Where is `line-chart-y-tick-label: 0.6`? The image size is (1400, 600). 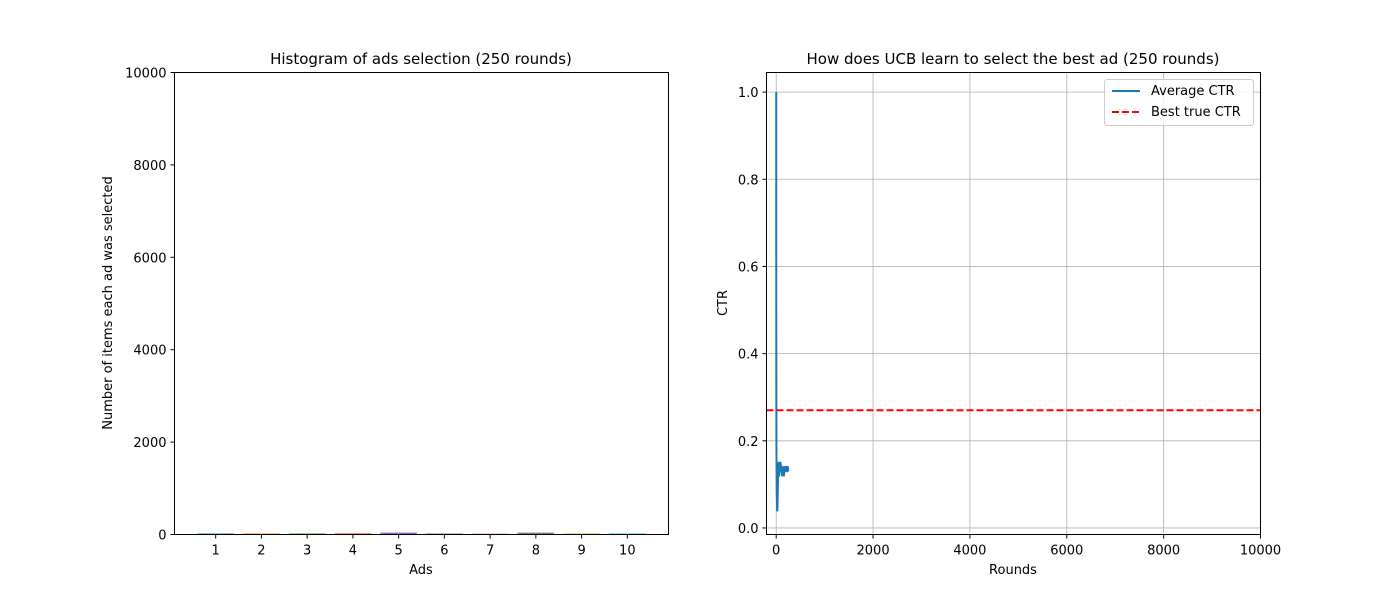
line-chart-y-tick-label: 0.6 is located at coordinates (748, 267).